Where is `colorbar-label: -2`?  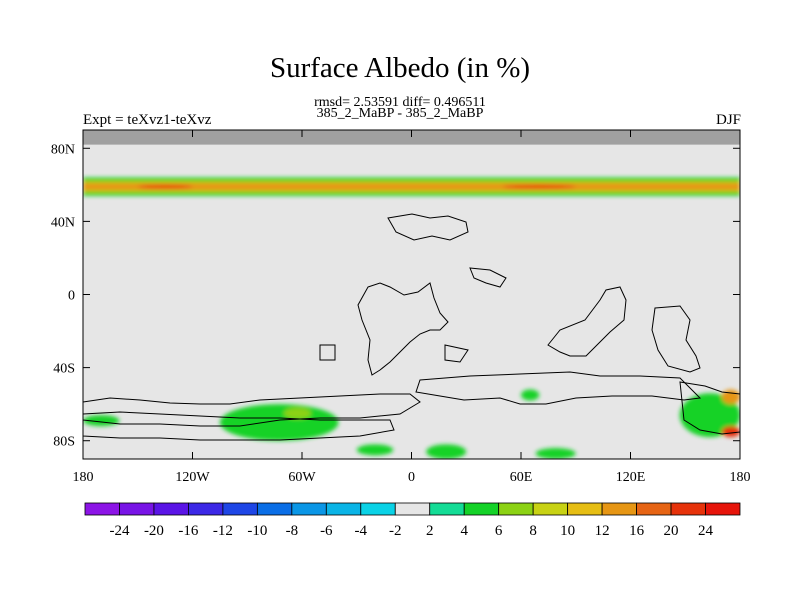 colorbar-label: -2 is located at coordinates (395, 531).